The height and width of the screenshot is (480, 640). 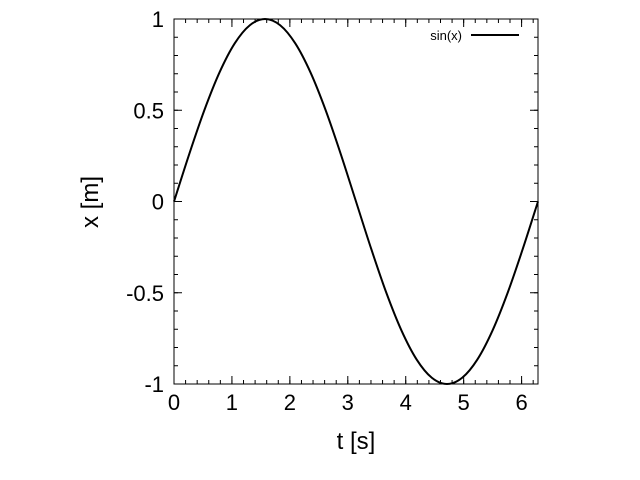 I want to click on x-tick-labels: 0 1 2 3 4 5 6, so click(x=348, y=402).